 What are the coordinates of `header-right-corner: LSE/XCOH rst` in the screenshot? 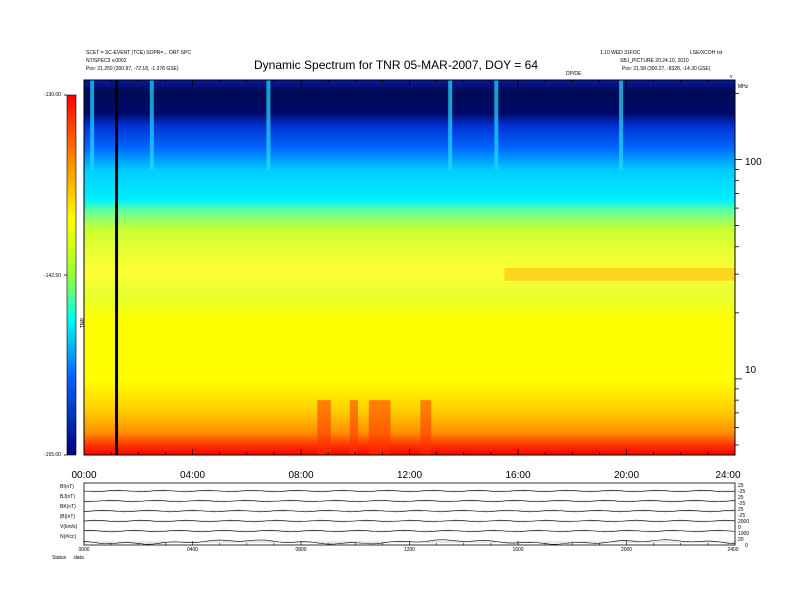 It's located at (706, 53).